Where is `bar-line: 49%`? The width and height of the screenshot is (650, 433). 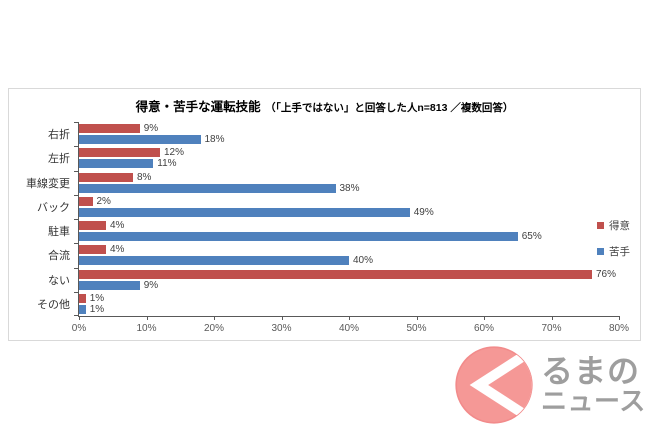 bar-line: 49% is located at coordinates (349, 212).